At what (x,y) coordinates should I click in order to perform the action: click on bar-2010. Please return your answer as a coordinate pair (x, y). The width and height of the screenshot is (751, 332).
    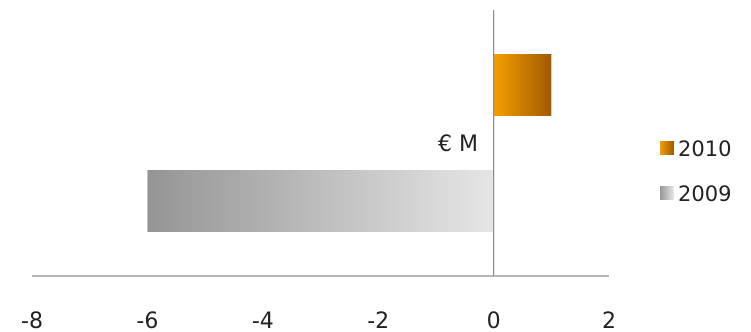
    Looking at the image, I should click on (522, 85).